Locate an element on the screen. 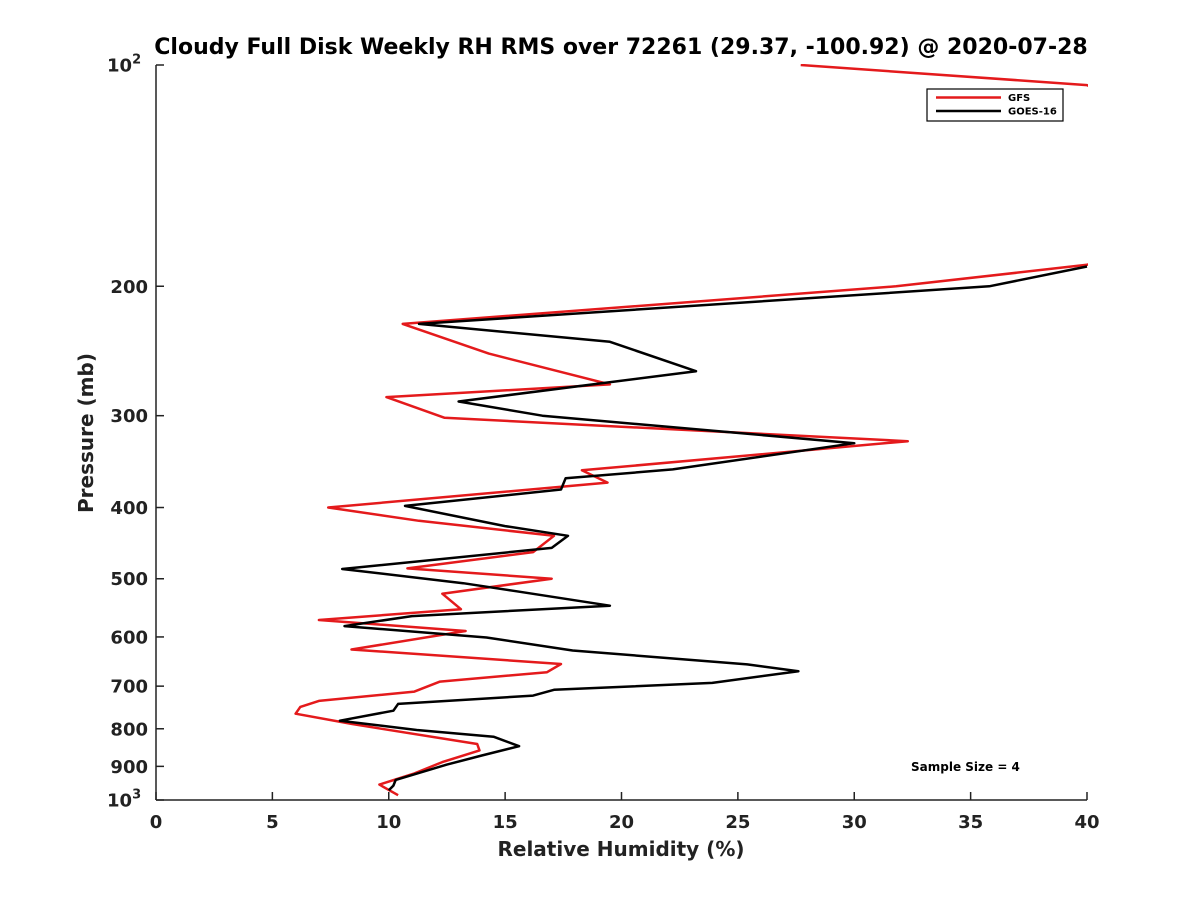 Image resolution: width=1200 pixels, height=900 pixels. y-tick-label: 900 is located at coordinates (129, 767).